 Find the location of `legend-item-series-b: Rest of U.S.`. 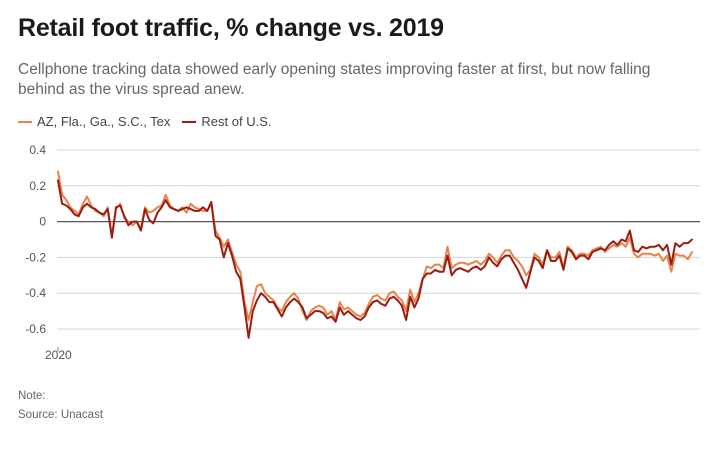

legend-item-series-b: Rest of U.S. is located at coordinates (227, 121).